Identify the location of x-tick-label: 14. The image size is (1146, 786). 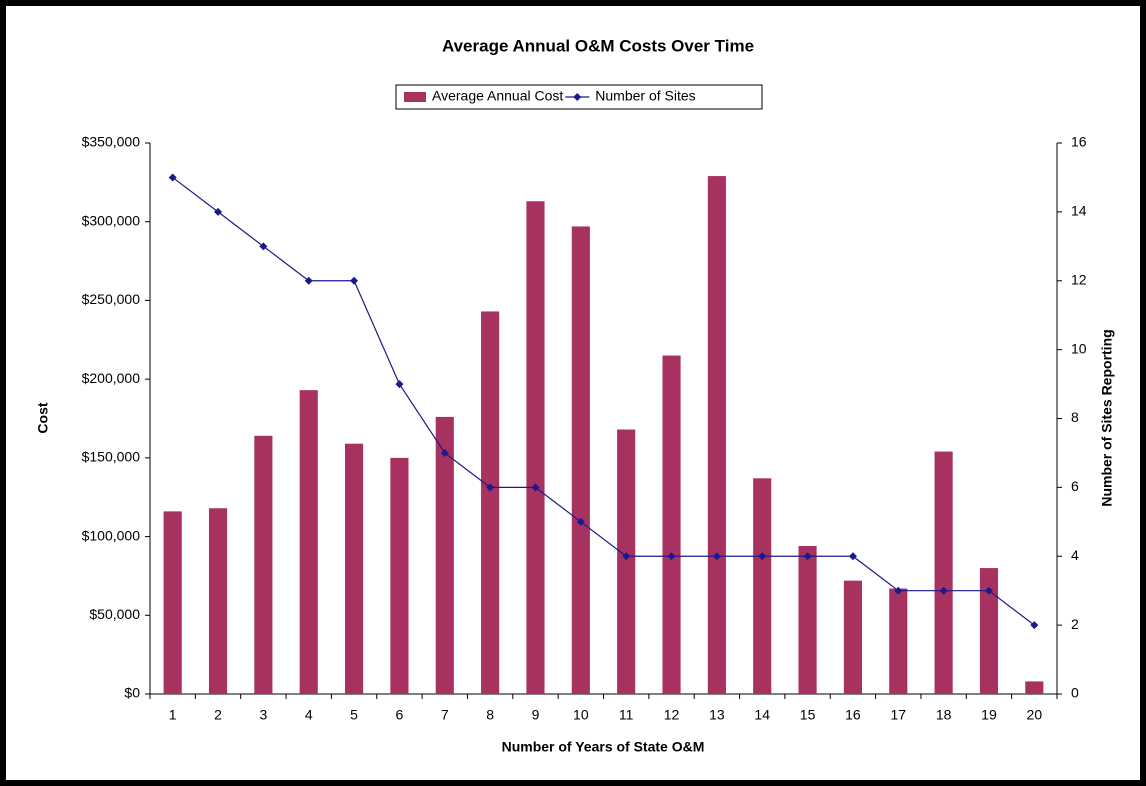
(762, 715).